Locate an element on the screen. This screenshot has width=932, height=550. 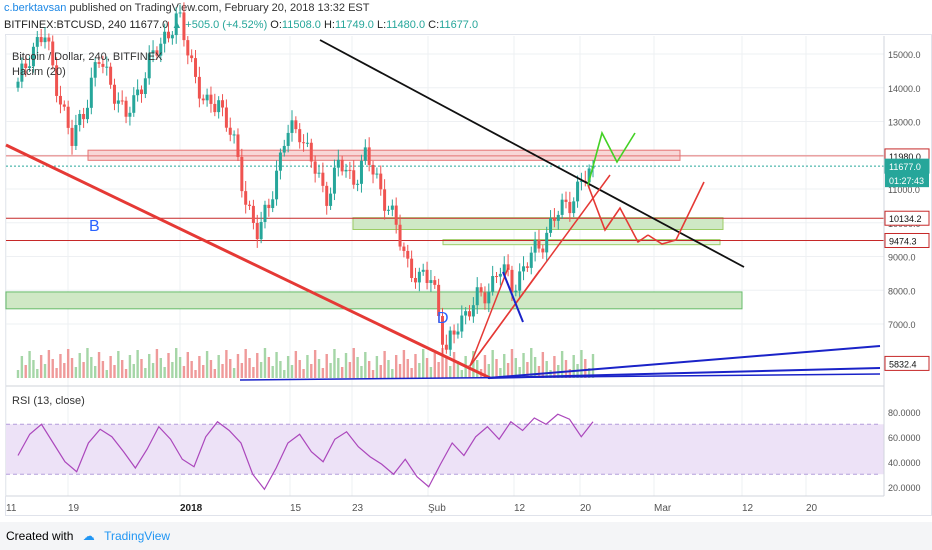
close-label: C: is located at coordinates (434, 25).